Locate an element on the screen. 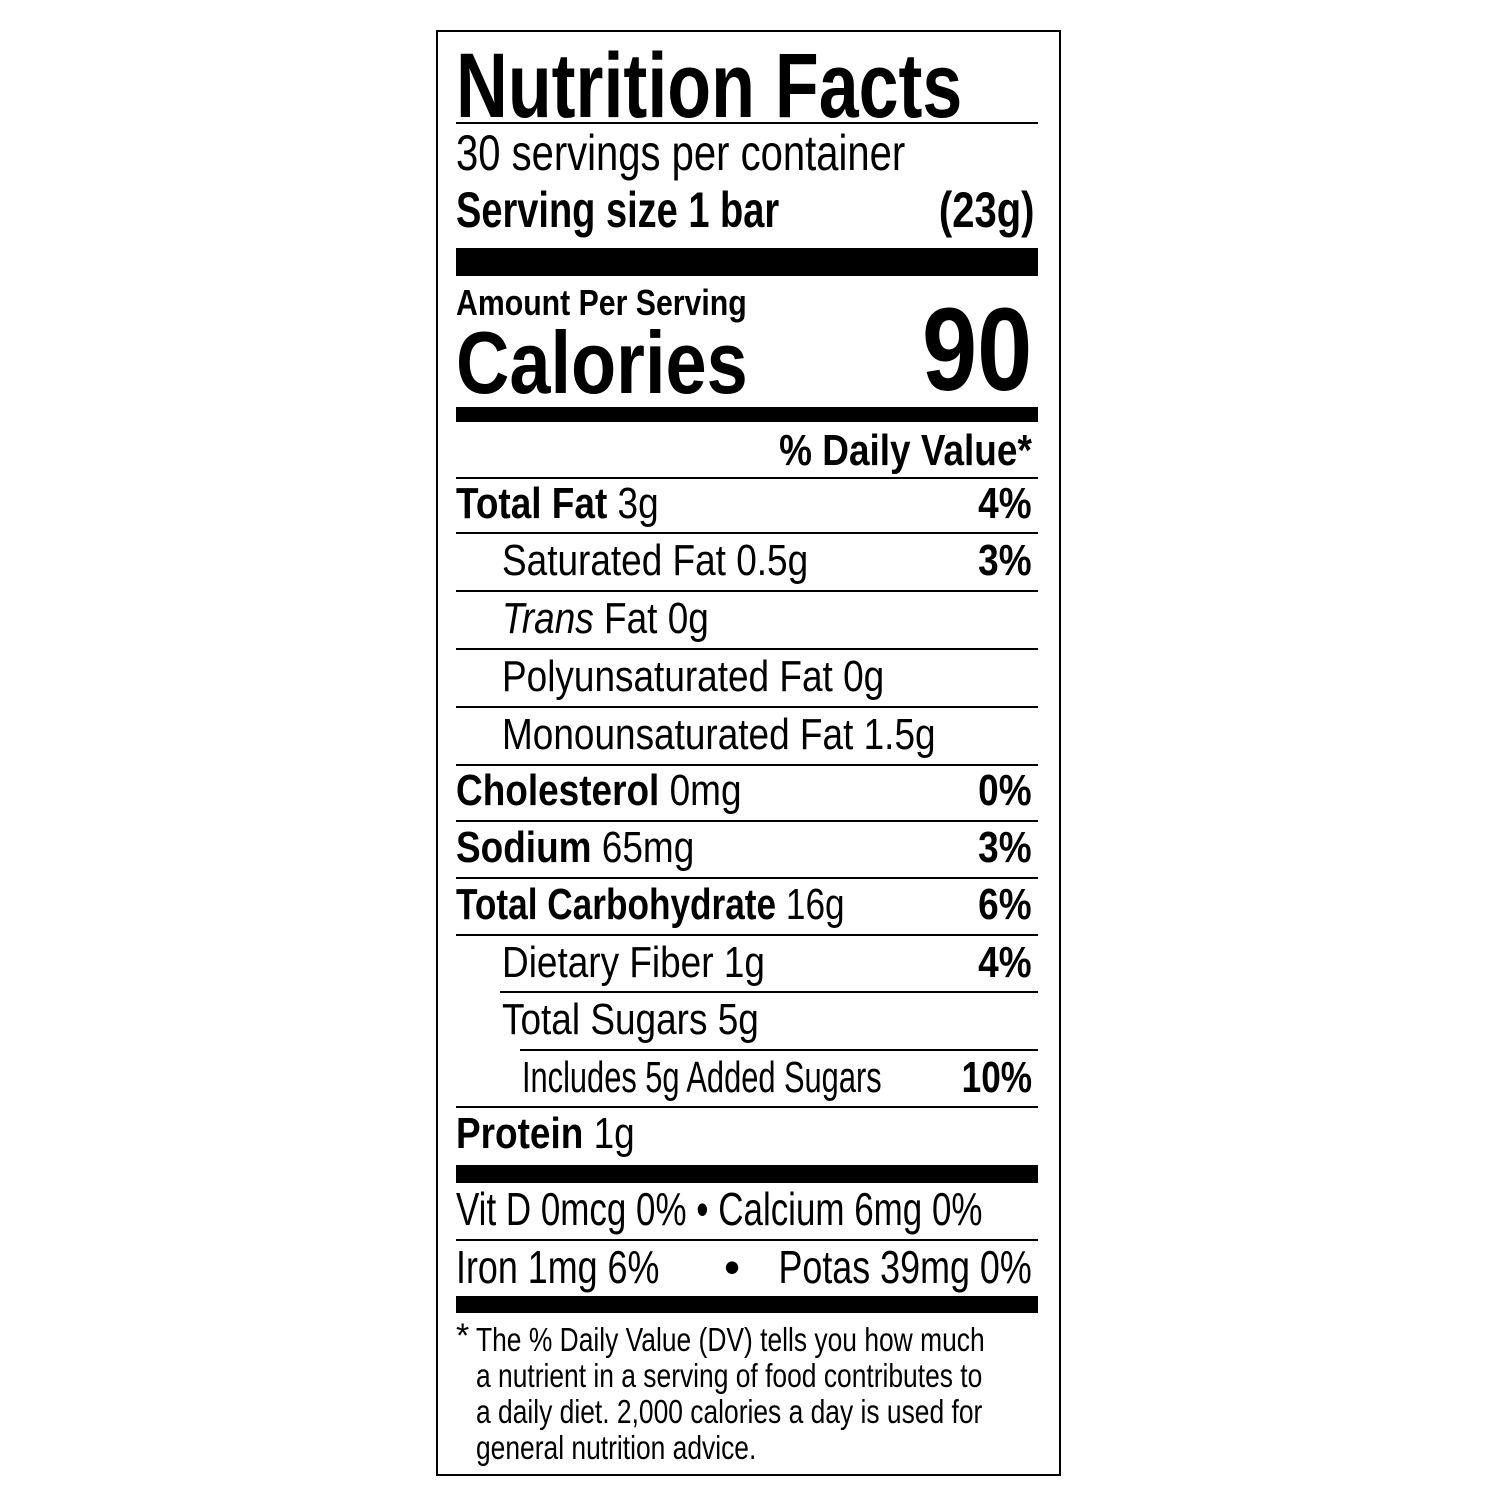 This screenshot has width=1500, height=1500. daily-value-header: % Daily Value* is located at coordinates (905, 450).